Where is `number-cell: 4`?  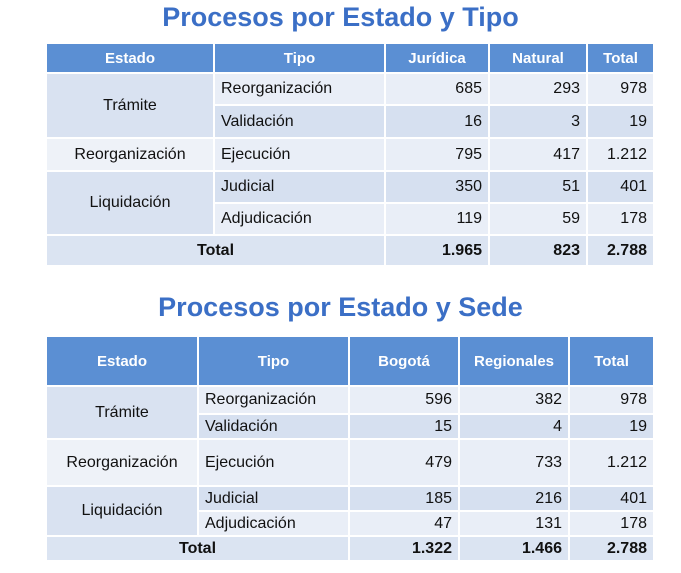 number-cell: 4 is located at coordinates (514, 426).